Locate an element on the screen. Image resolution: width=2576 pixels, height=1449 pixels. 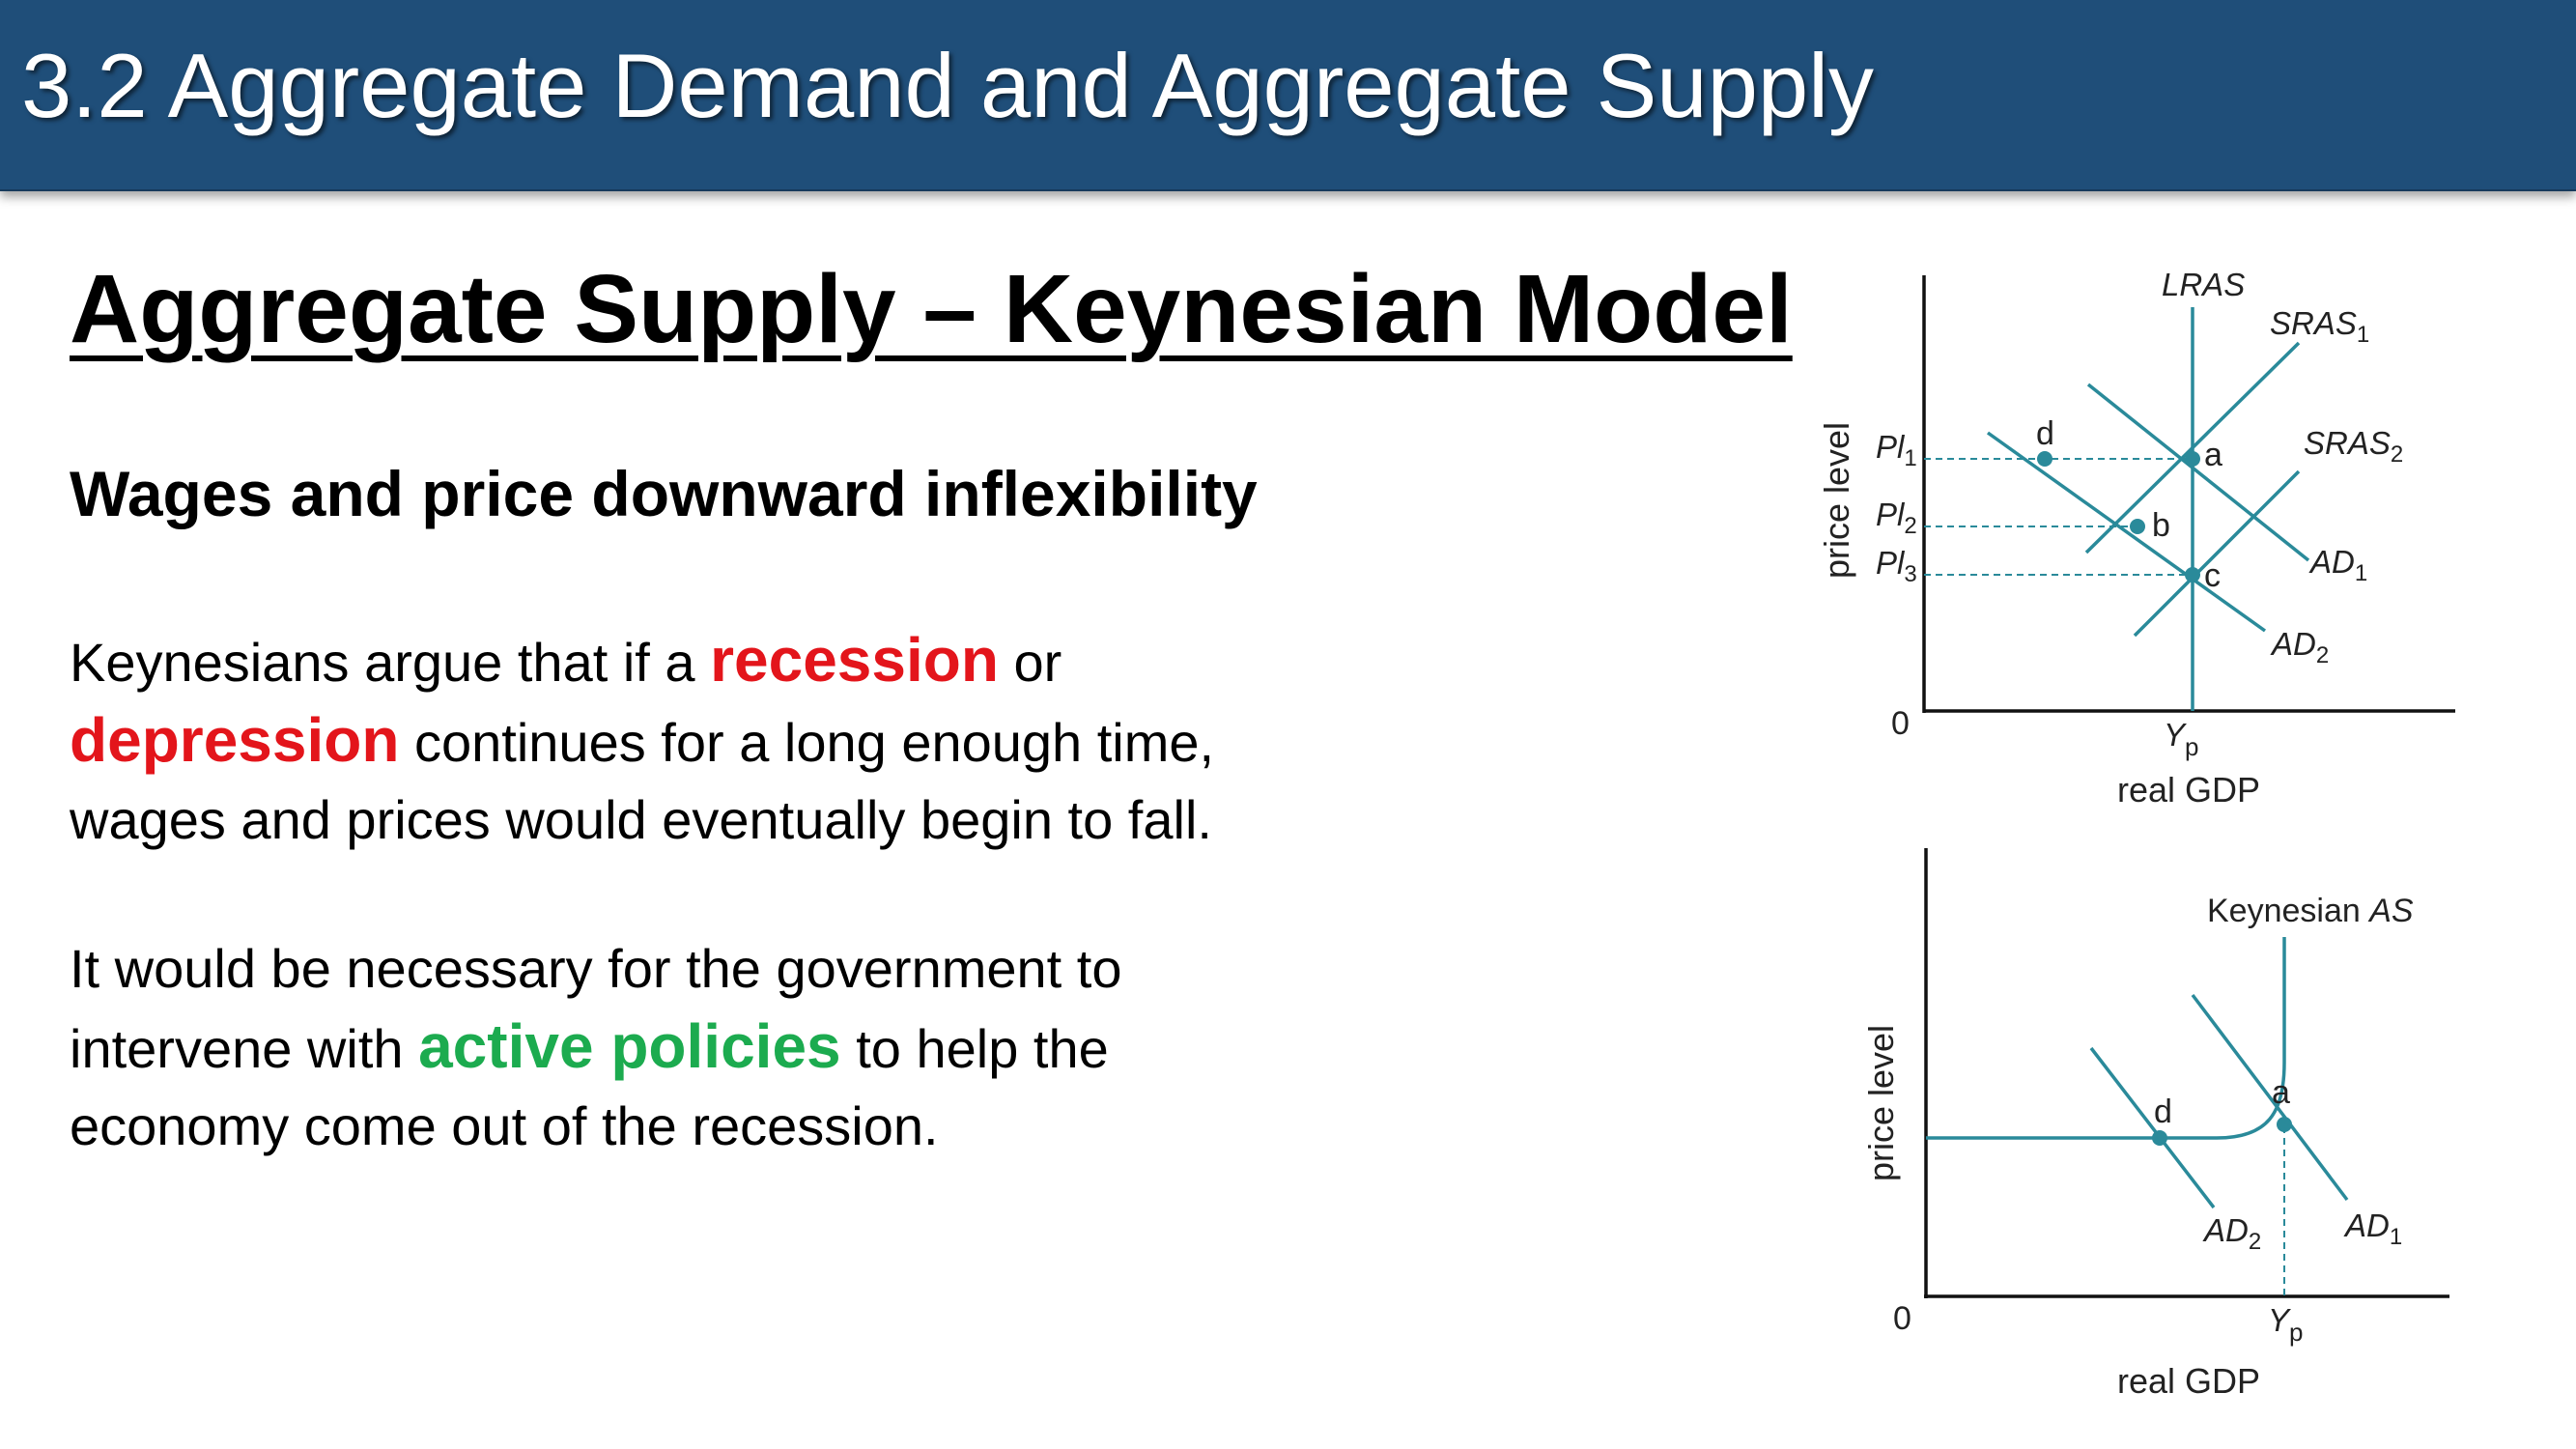
term-depression: depression is located at coordinates (235, 740).